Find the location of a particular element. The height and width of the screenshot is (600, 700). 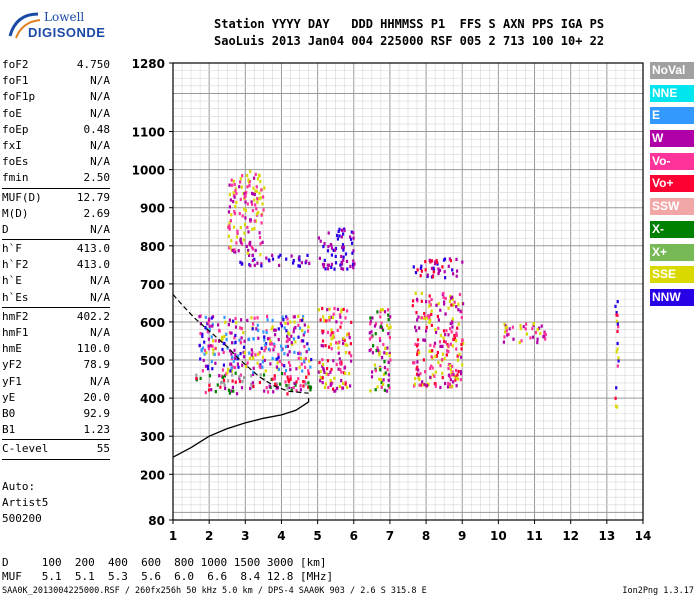

param-label: D is located at coordinates (5, 229).